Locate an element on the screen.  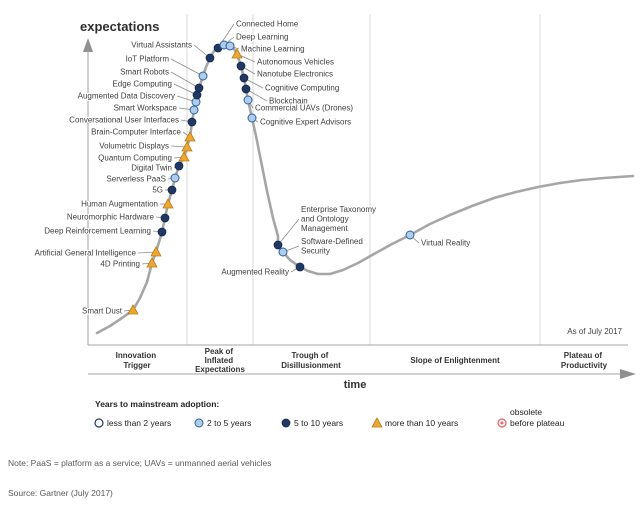
blockchain-marker is located at coordinates (246, 89).